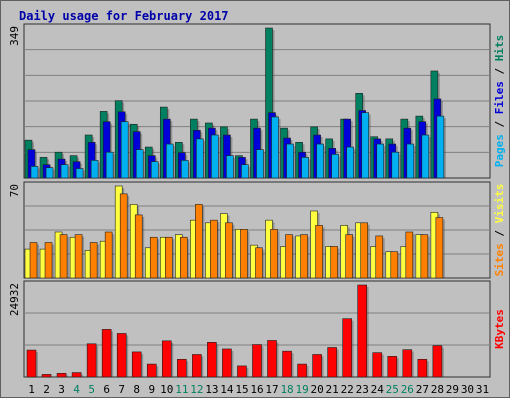 This screenshot has height=400, width=512. Describe the element at coordinates (301, 389) in the screenshot. I see `x-tick-label: 19` at that location.